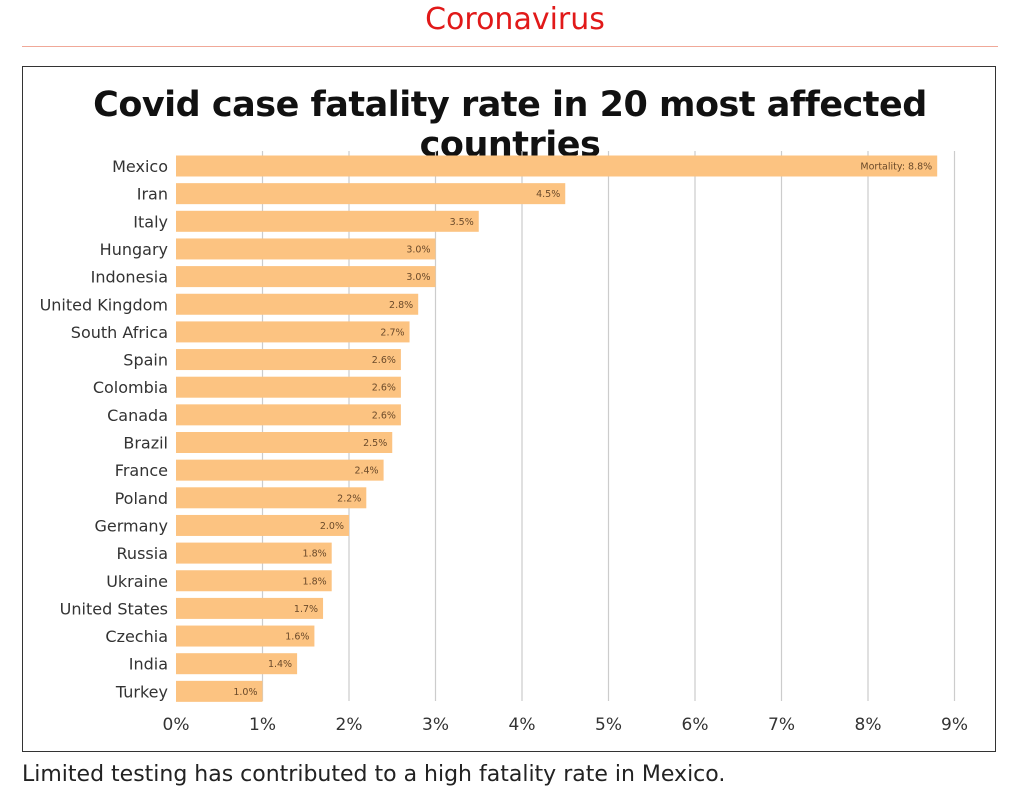 The image size is (1030, 808). Describe the element at coordinates (104, 304) in the screenshot. I see `category-label: United Kingdom` at that location.